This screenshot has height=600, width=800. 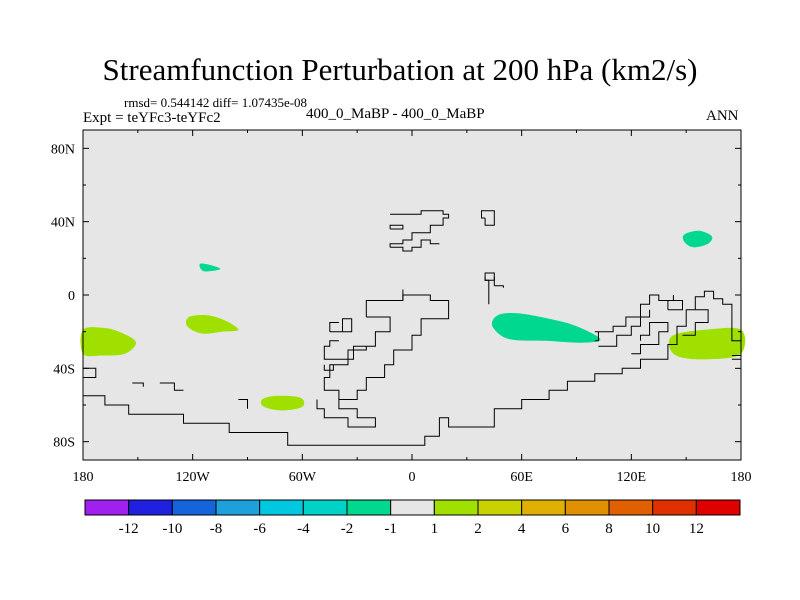 What do you see at coordinates (259, 529) in the screenshot?
I see `colorbar-label: -6` at bounding box center [259, 529].